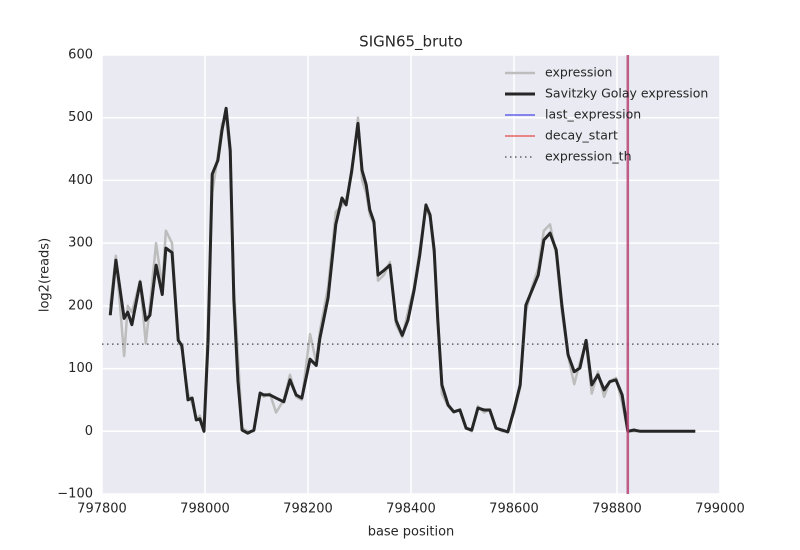  Describe the element at coordinates (626, 93) in the screenshot. I see `legend-label: Savitzky Golay expression` at that location.